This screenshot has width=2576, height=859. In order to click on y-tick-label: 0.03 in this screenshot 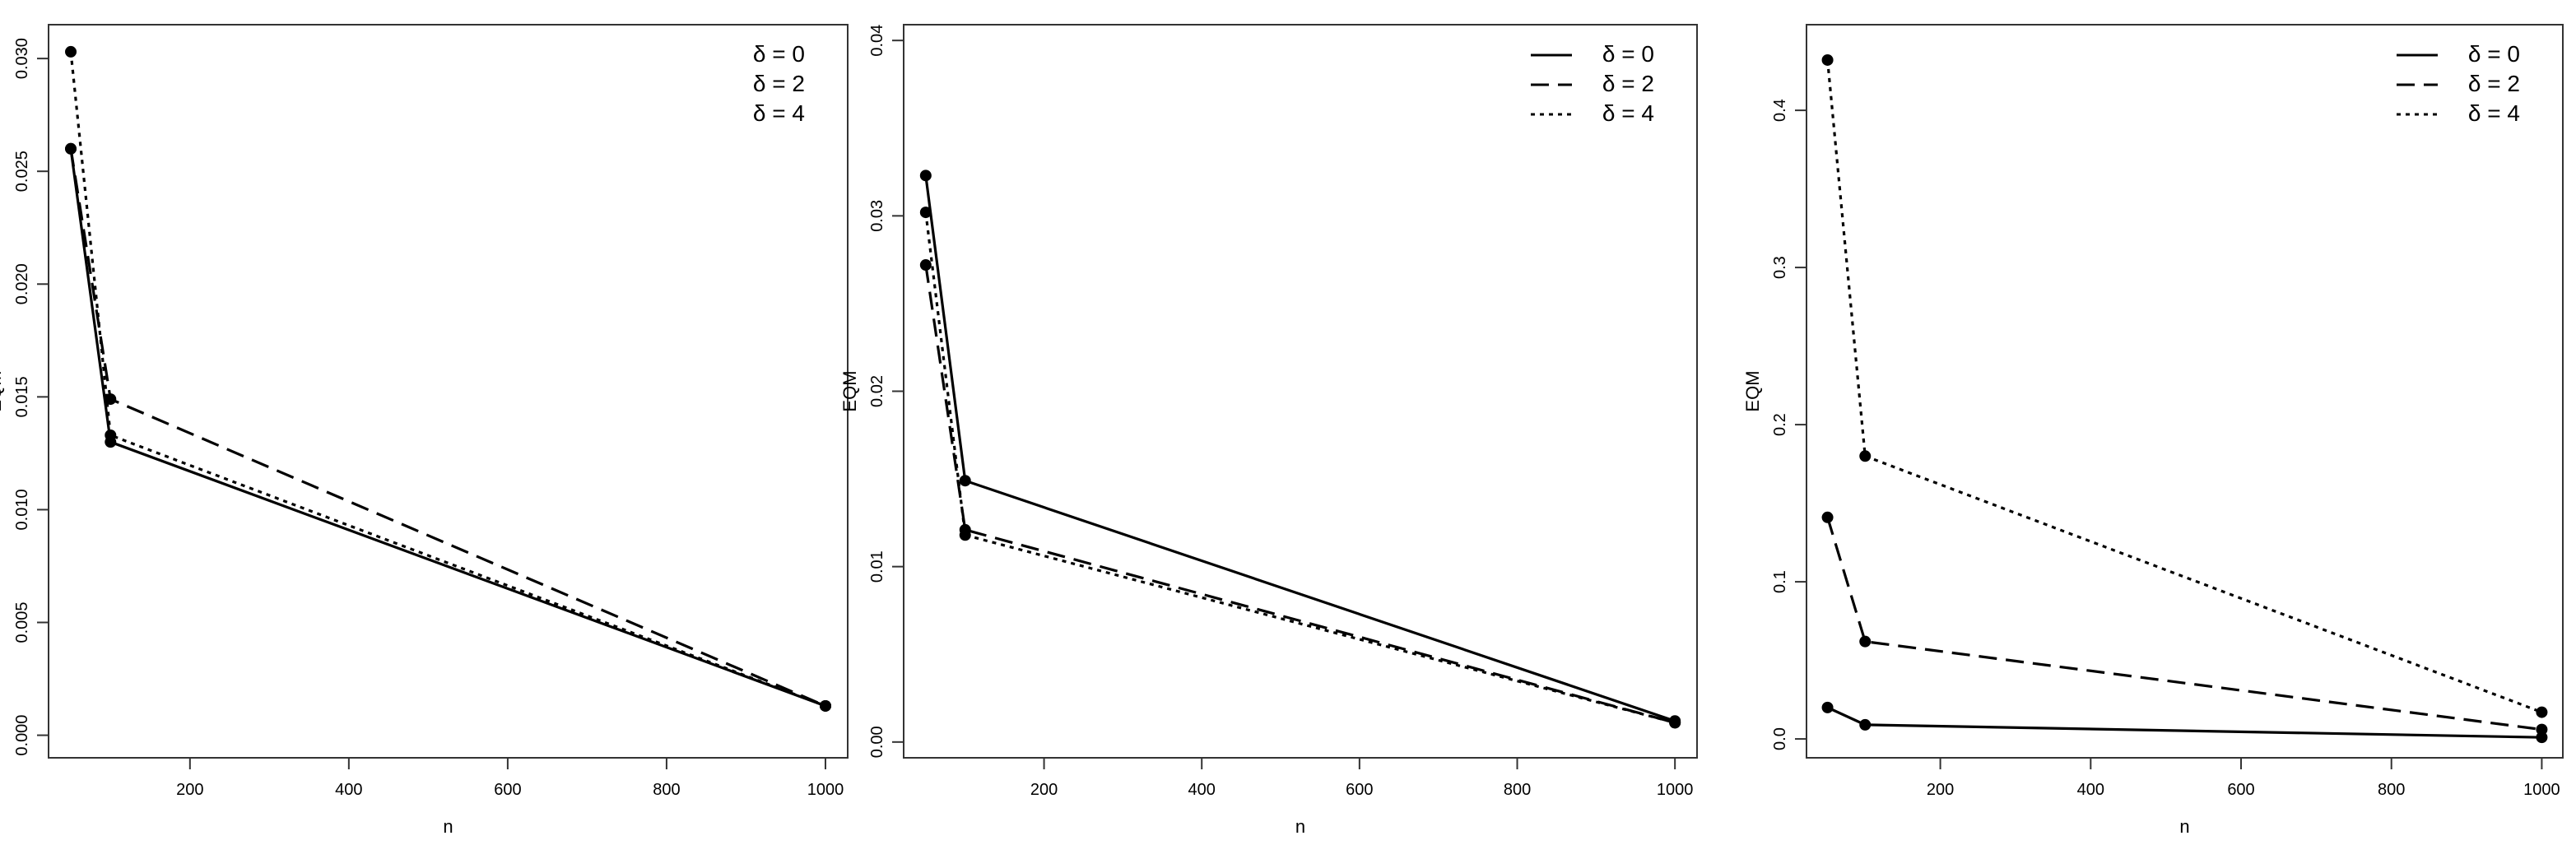, I will do `click(877, 216)`.